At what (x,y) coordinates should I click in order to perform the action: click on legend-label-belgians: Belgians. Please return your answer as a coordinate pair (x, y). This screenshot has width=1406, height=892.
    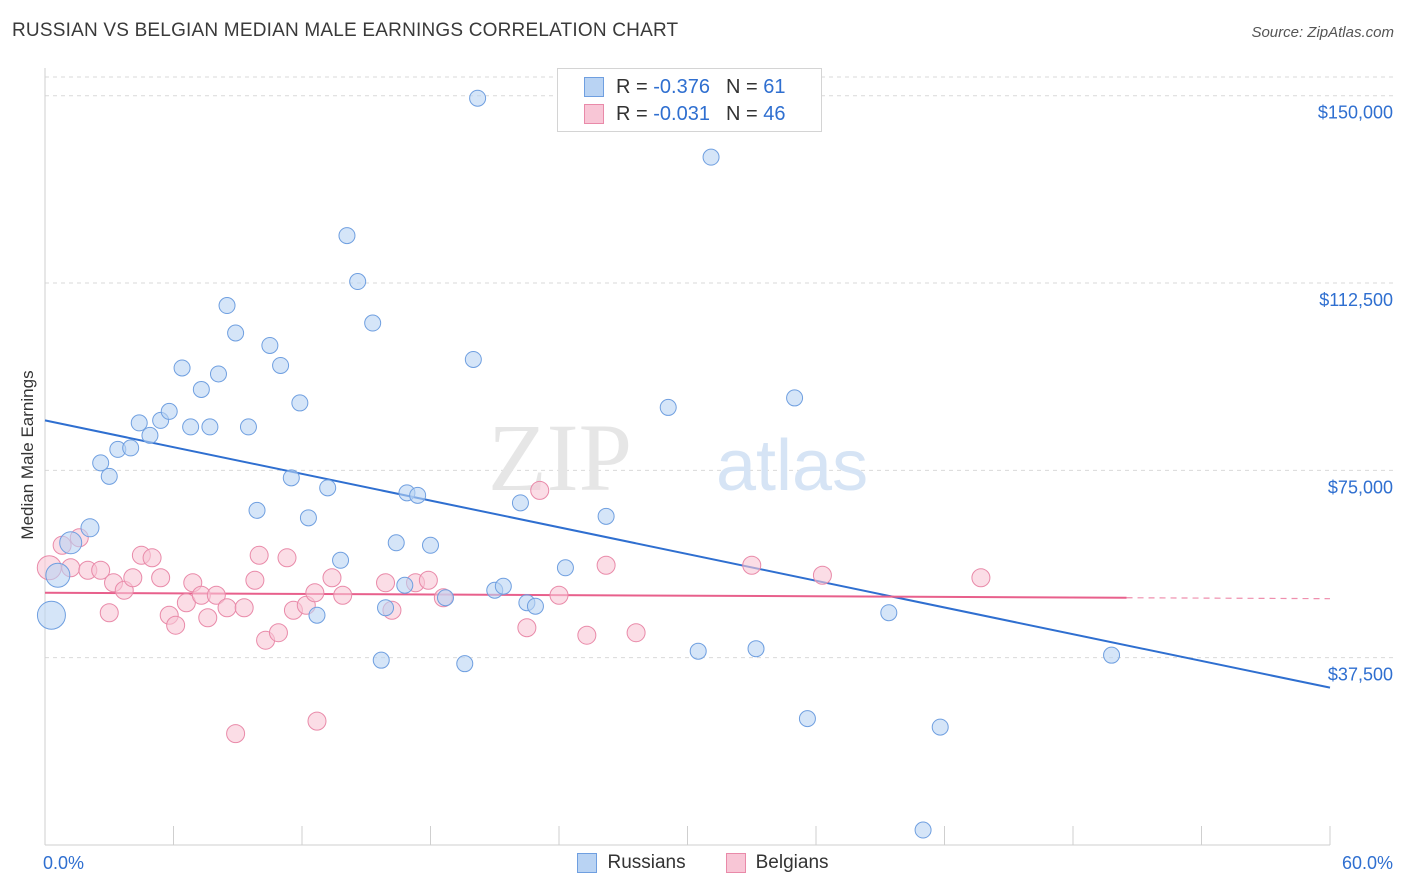
    Looking at the image, I should click on (792, 862).